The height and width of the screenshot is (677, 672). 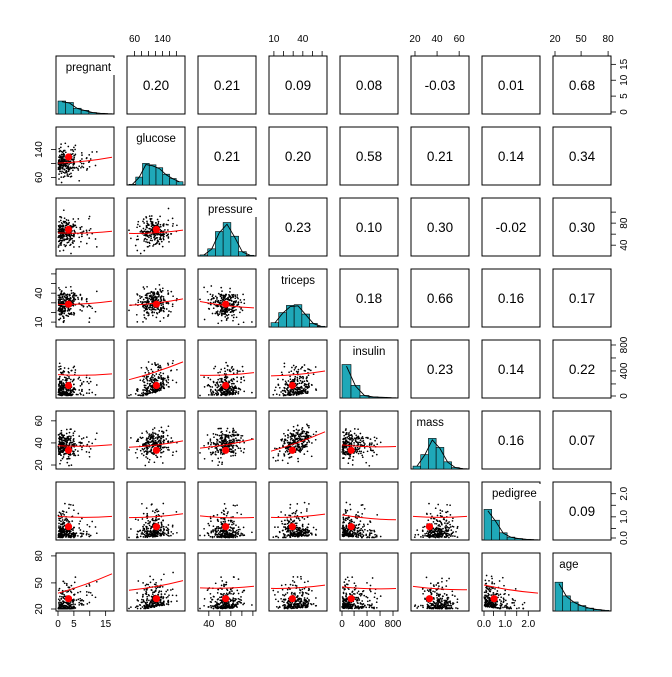 I want to click on panel-pregnant-pregnant: pregnant, so click(x=87, y=85).